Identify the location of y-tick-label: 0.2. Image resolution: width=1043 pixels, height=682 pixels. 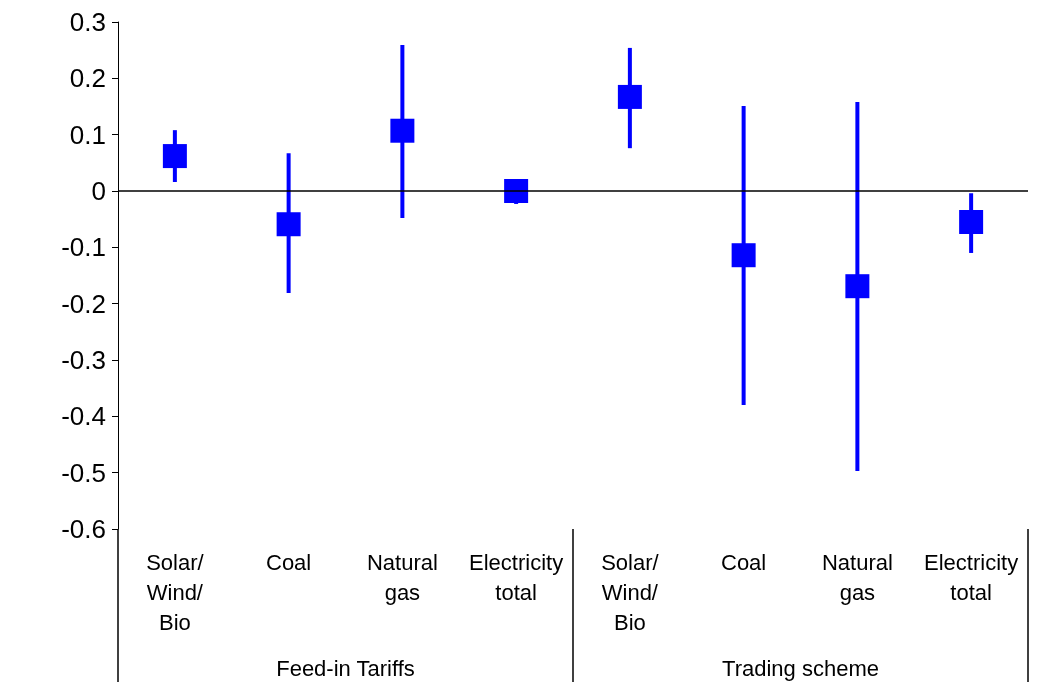
(87, 78).